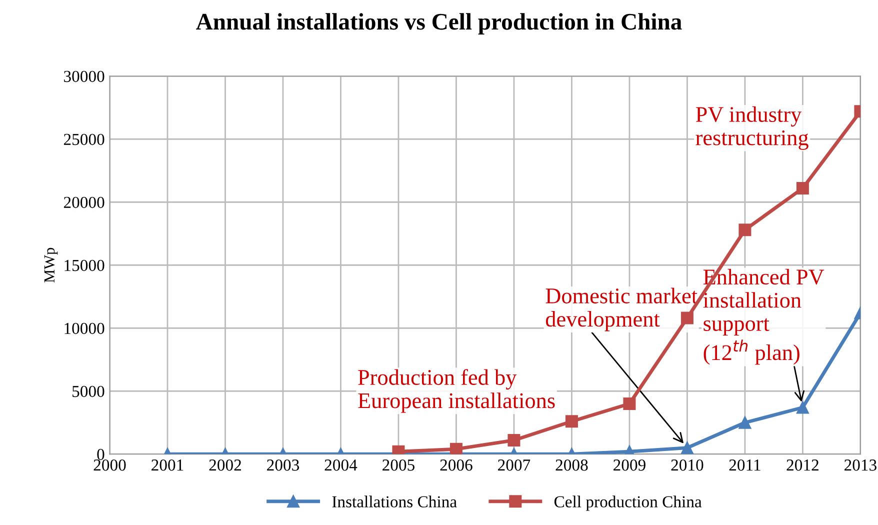 This screenshot has width=878, height=525. What do you see at coordinates (88, 392) in the screenshot?
I see `y-tick-label: 5000` at bounding box center [88, 392].